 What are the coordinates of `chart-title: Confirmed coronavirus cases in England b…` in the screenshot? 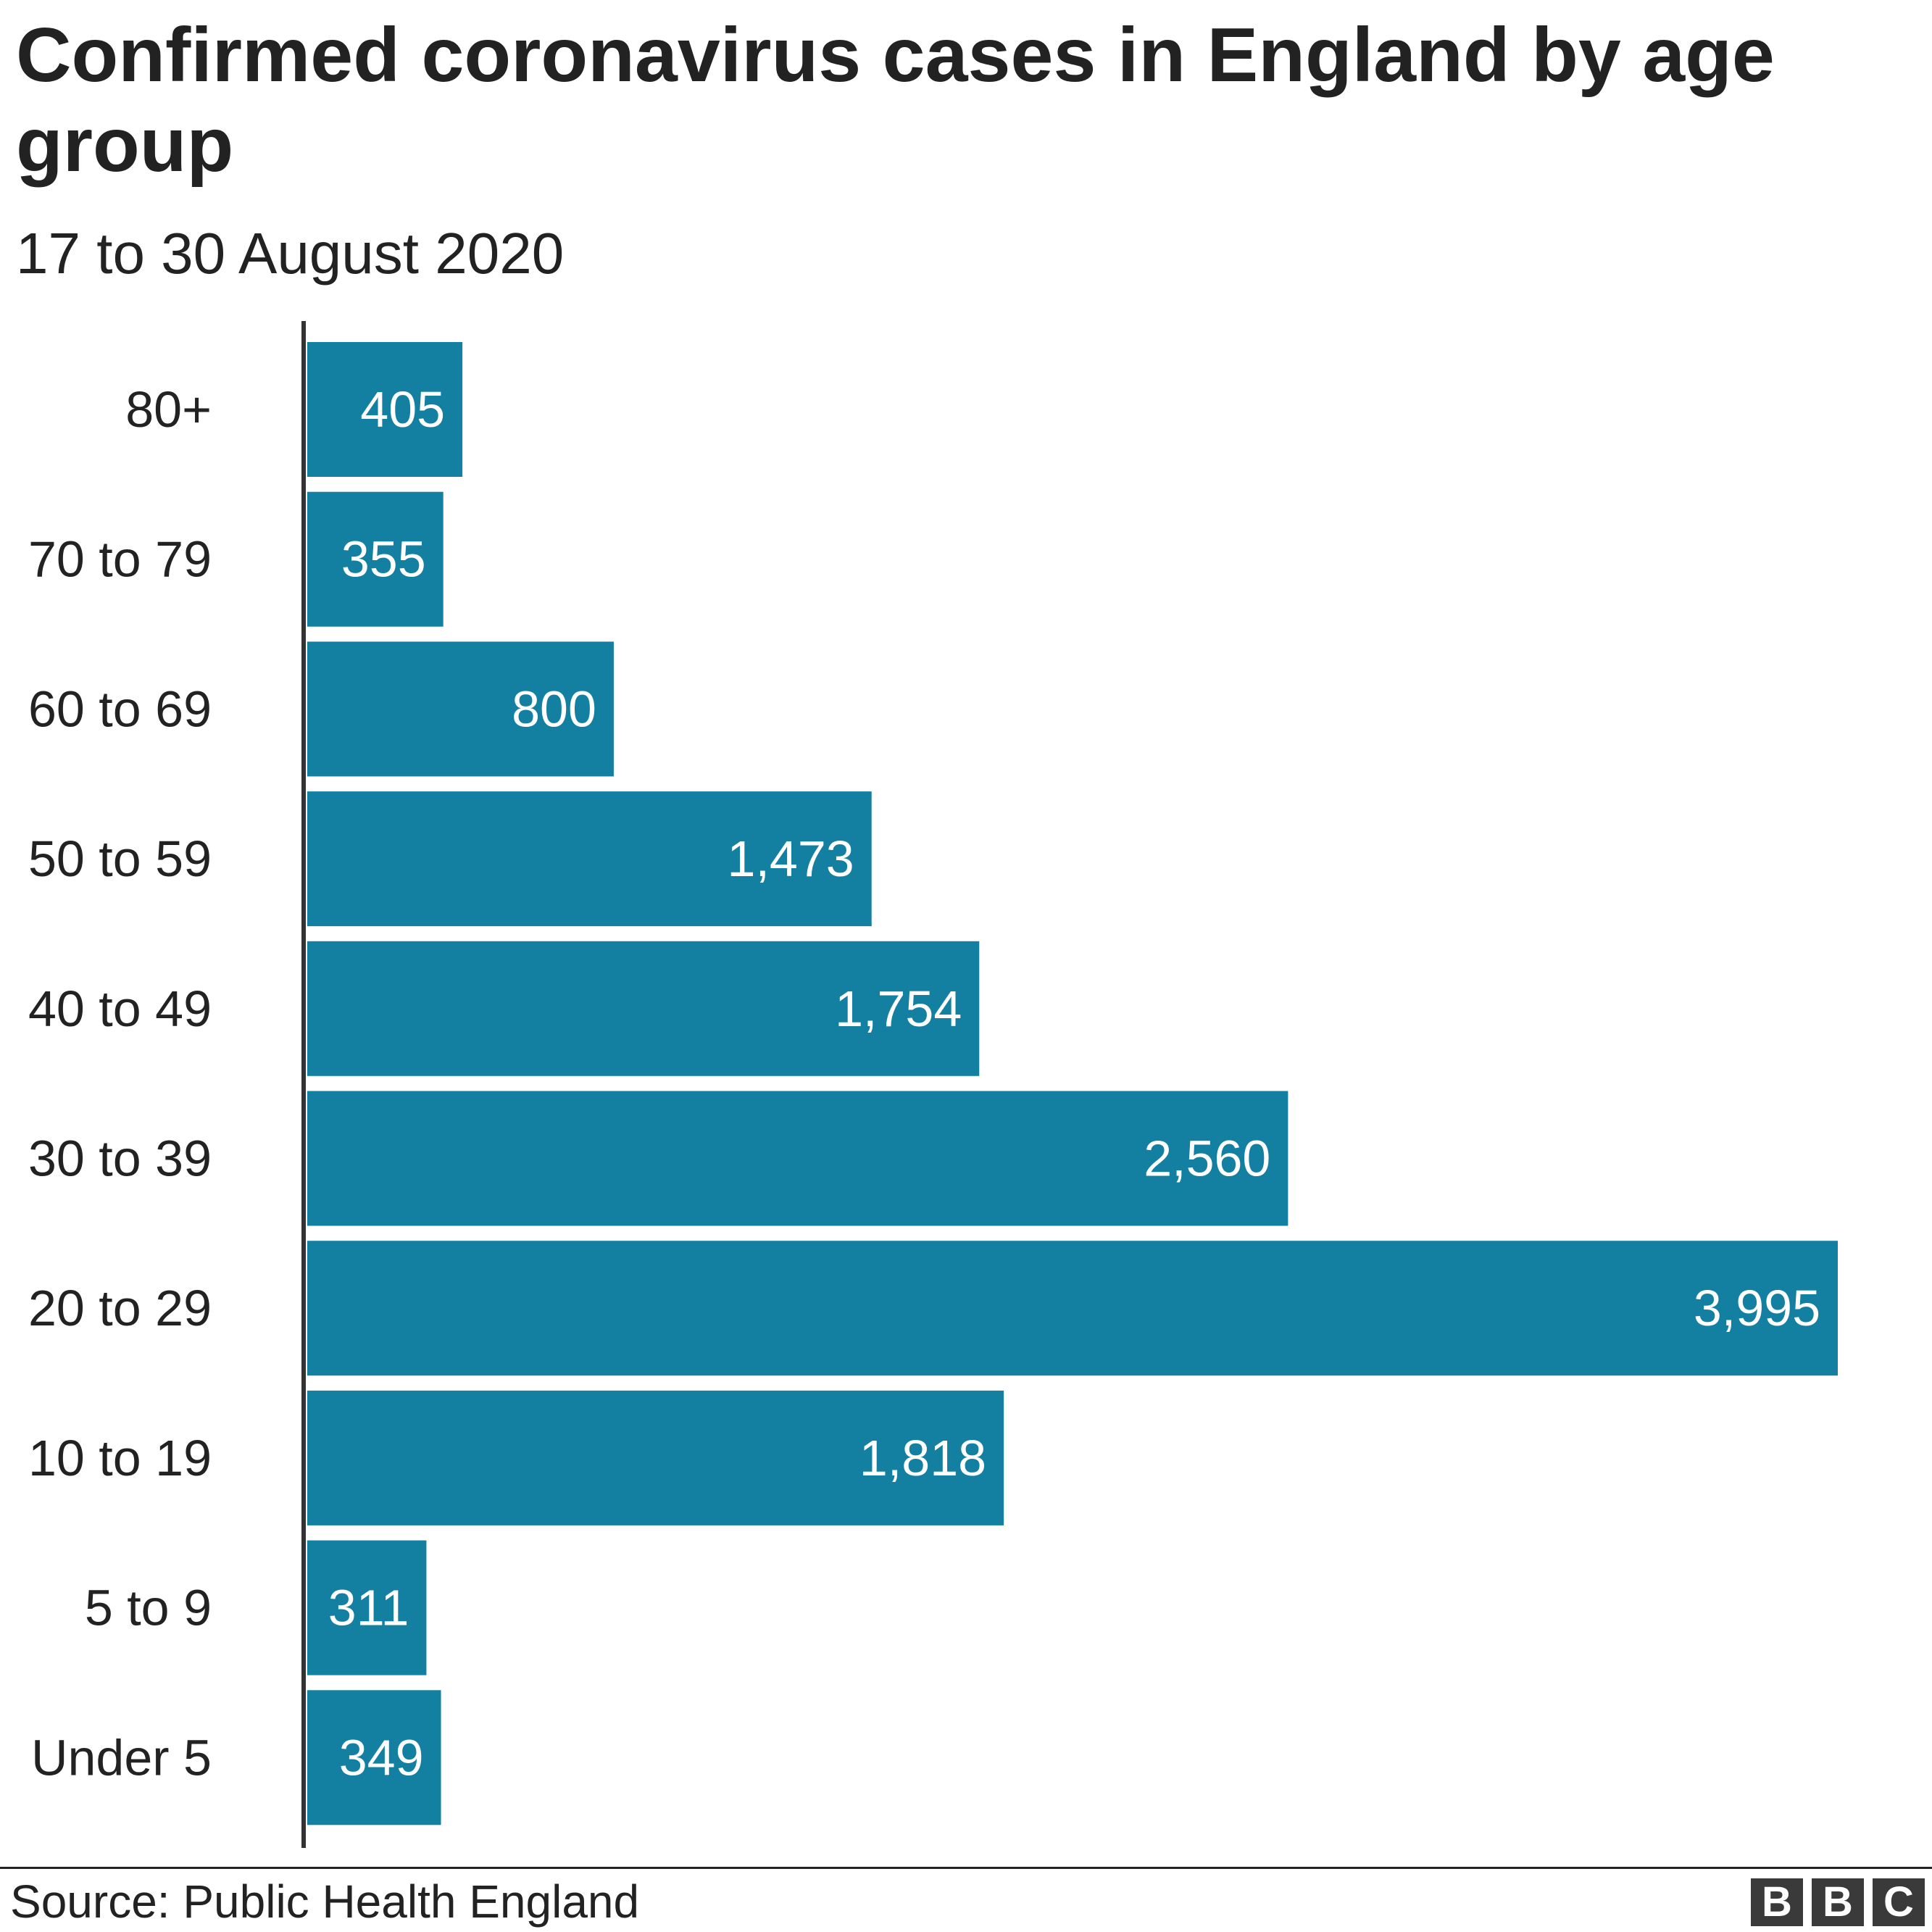 It's located at (896, 100).